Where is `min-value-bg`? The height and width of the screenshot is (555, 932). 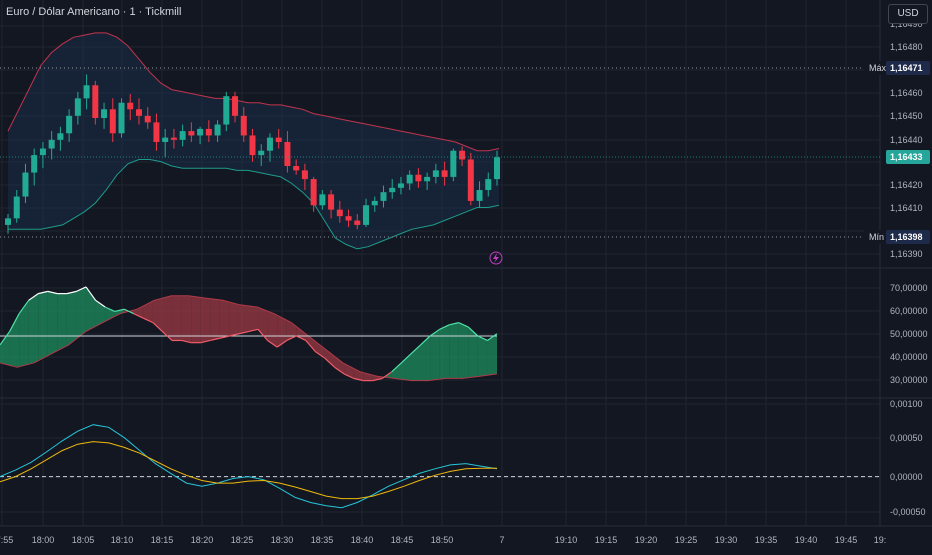 min-value-bg is located at coordinates (908, 237).